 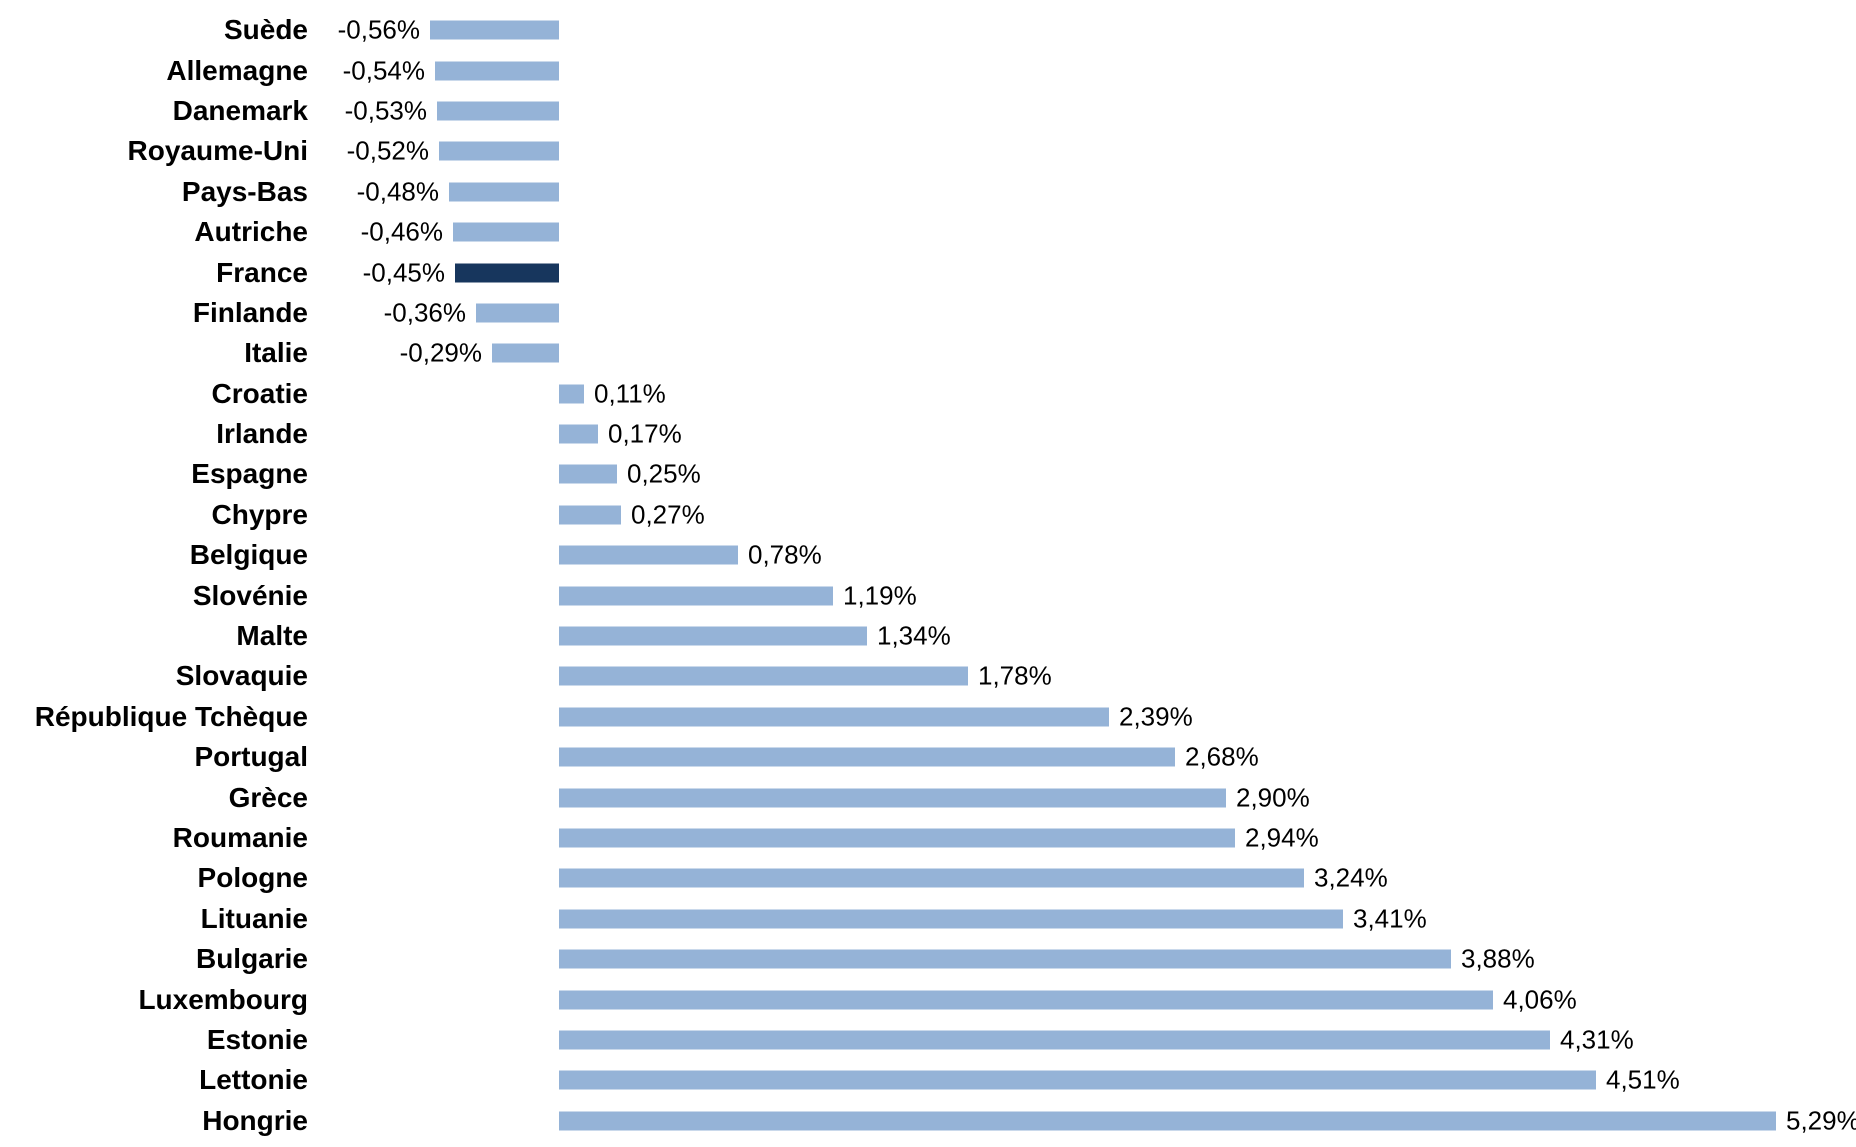 I want to click on category-label: Luxembourg, so click(x=223, y=999).